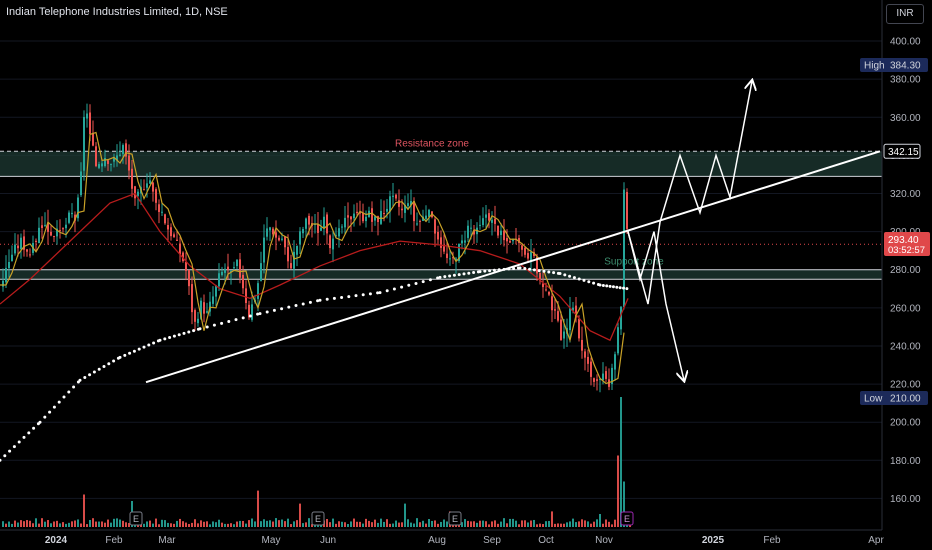 The image size is (932, 550). Describe the element at coordinates (56, 540) in the screenshot. I see `x-tick-label: 2024` at that location.